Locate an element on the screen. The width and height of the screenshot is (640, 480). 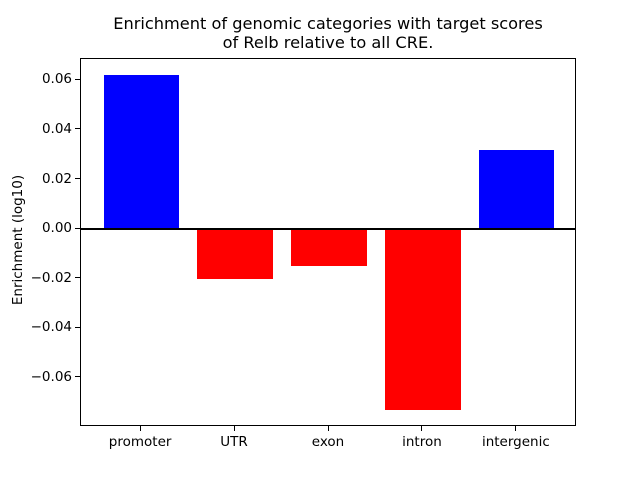
x-tick-label: exon is located at coordinates (328, 442).